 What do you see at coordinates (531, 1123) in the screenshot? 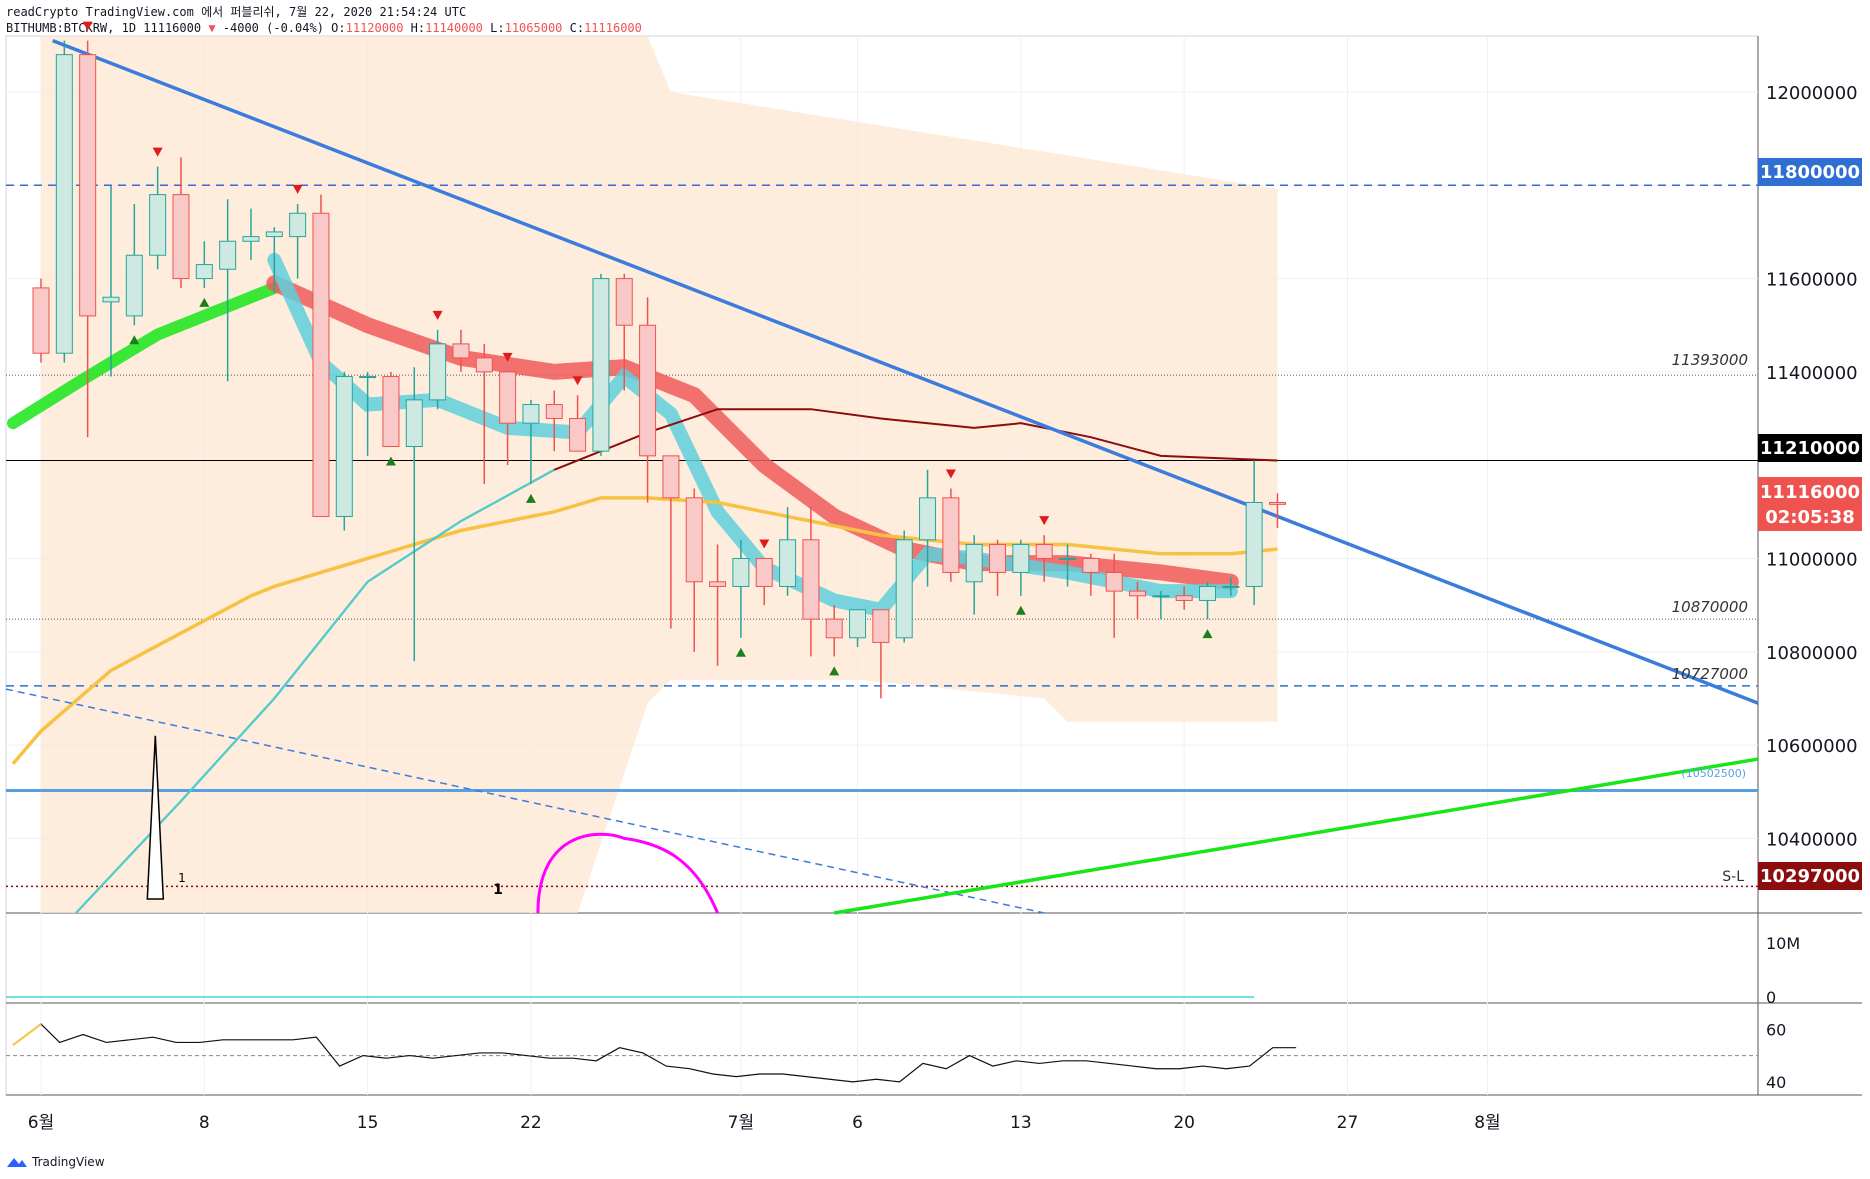
I see `time-tick-3: 22` at bounding box center [531, 1123].